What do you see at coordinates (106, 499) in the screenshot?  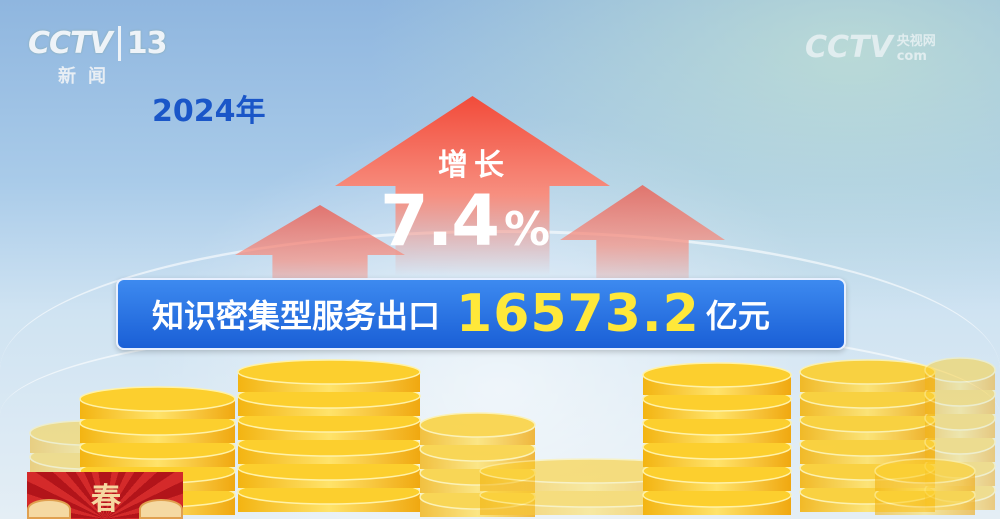 I see `promo-character: 春` at bounding box center [106, 499].